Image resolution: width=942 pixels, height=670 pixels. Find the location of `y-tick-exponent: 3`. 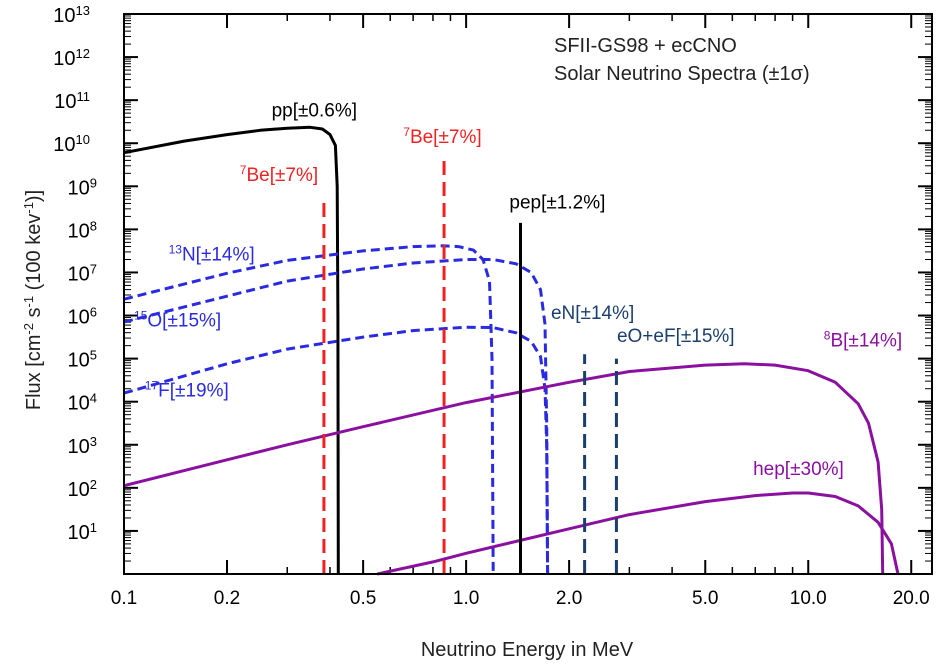

y-tick-exponent: 3 is located at coordinates (93, 440).